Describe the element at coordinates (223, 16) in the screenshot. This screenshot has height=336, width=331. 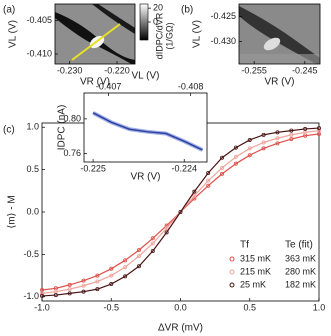
I see `y-tick-label: -0.425` at that location.